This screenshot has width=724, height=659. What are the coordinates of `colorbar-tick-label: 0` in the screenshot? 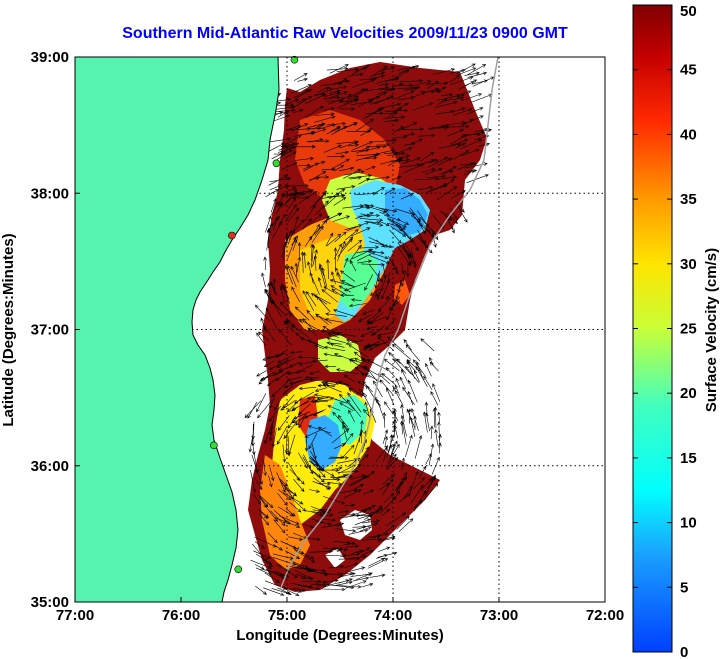 It's located at (684, 651).